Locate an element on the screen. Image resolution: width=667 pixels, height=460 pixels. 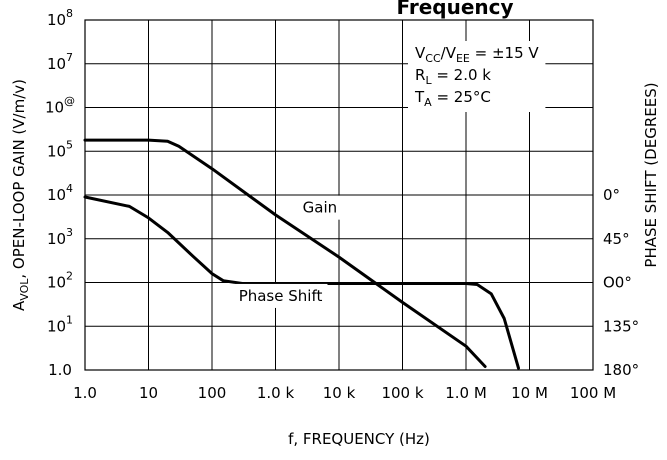
series-annotation: Phase Shift is located at coordinates (281, 296).